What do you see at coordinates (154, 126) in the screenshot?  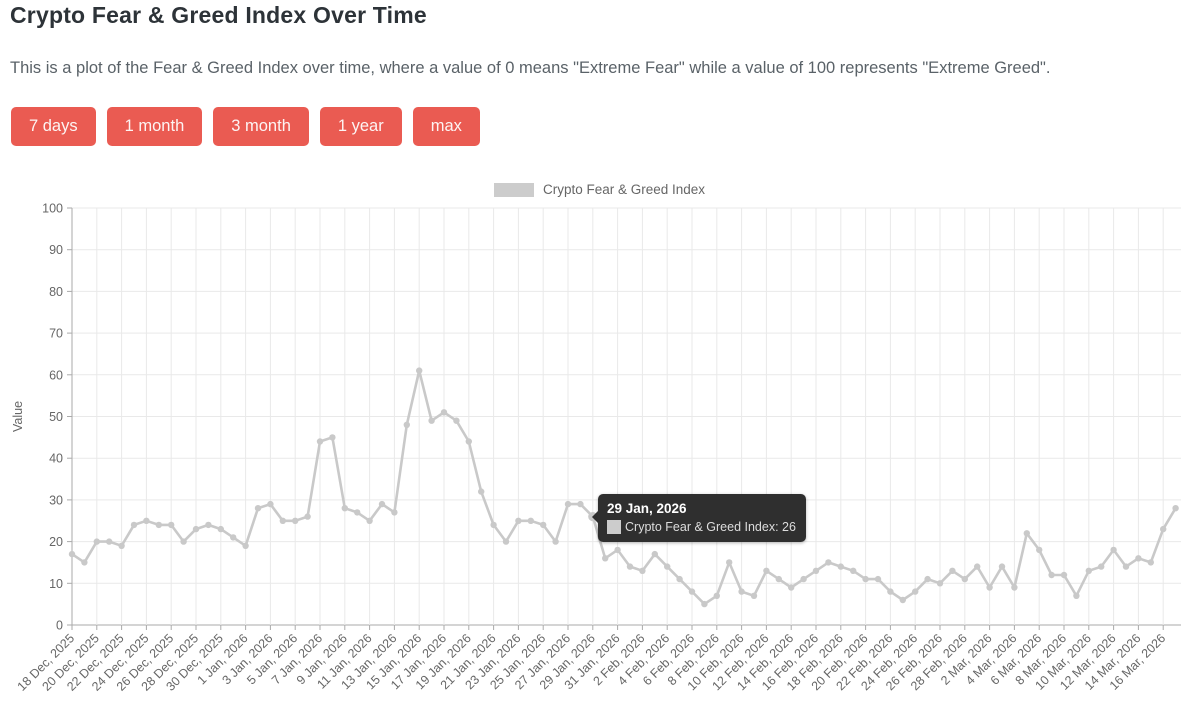 I see `range-button-1-month: 1 month` at bounding box center [154, 126].